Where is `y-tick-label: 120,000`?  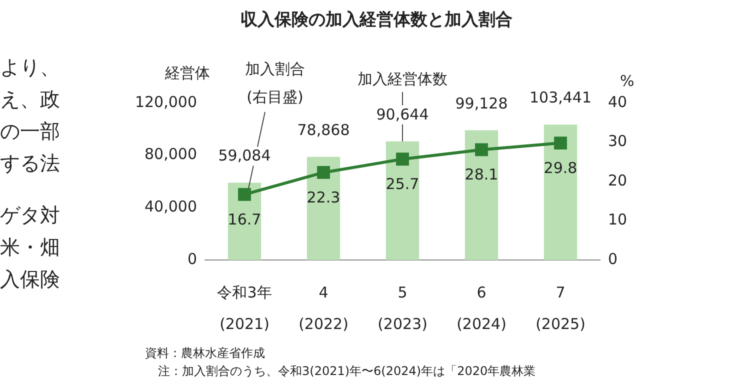 y-tick-label: 120,000 is located at coordinates (165, 101).